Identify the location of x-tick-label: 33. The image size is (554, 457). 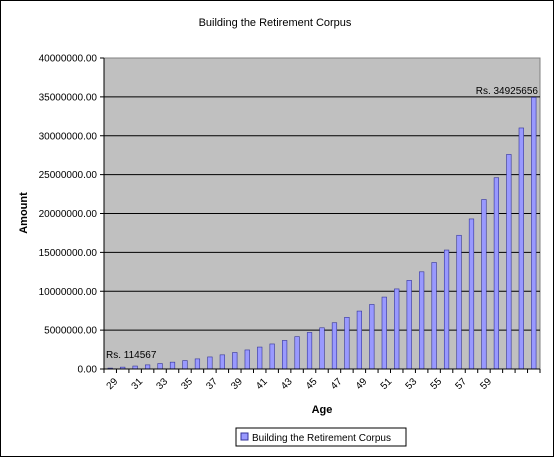
(162, 384).